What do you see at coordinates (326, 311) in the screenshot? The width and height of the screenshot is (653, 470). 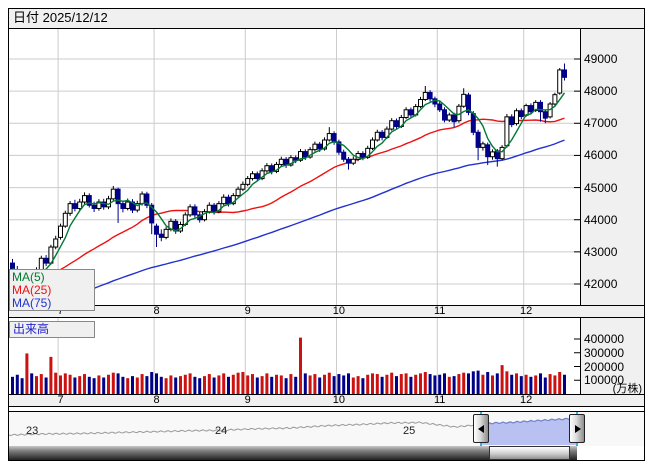 I see `price-chart-month-axis: 7 8 9 10 11 12` at bounding box center [326, 311].